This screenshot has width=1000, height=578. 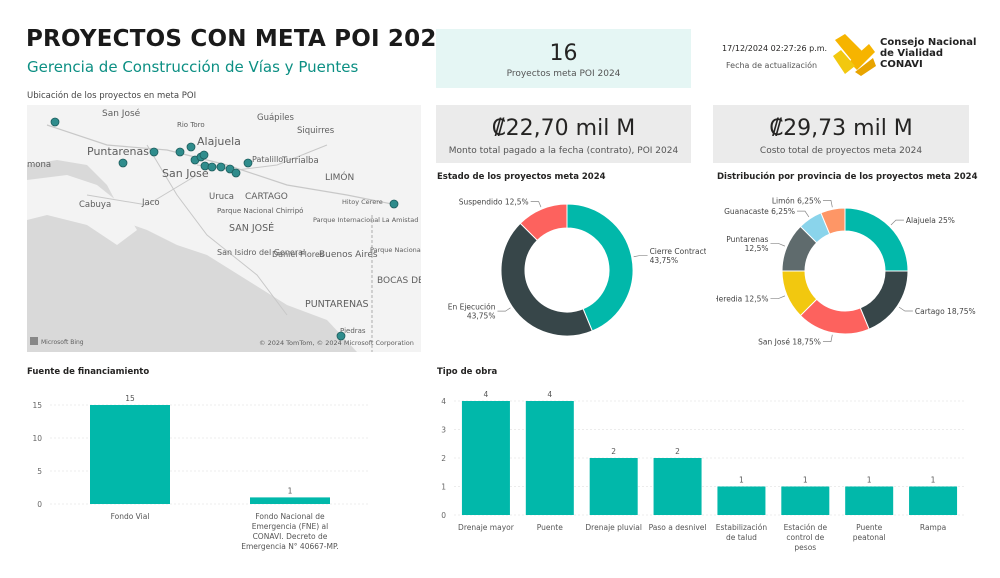 I want to click on status-label-2: Suspendido 12,5%, so click(x=494, y=202).